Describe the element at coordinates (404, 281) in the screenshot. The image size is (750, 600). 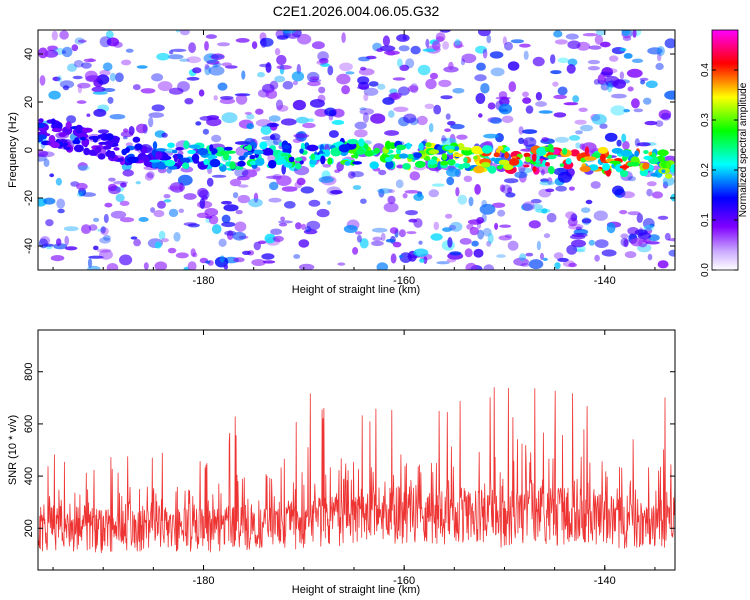
I see `spectrogram-xtick-label: -160` at that location.